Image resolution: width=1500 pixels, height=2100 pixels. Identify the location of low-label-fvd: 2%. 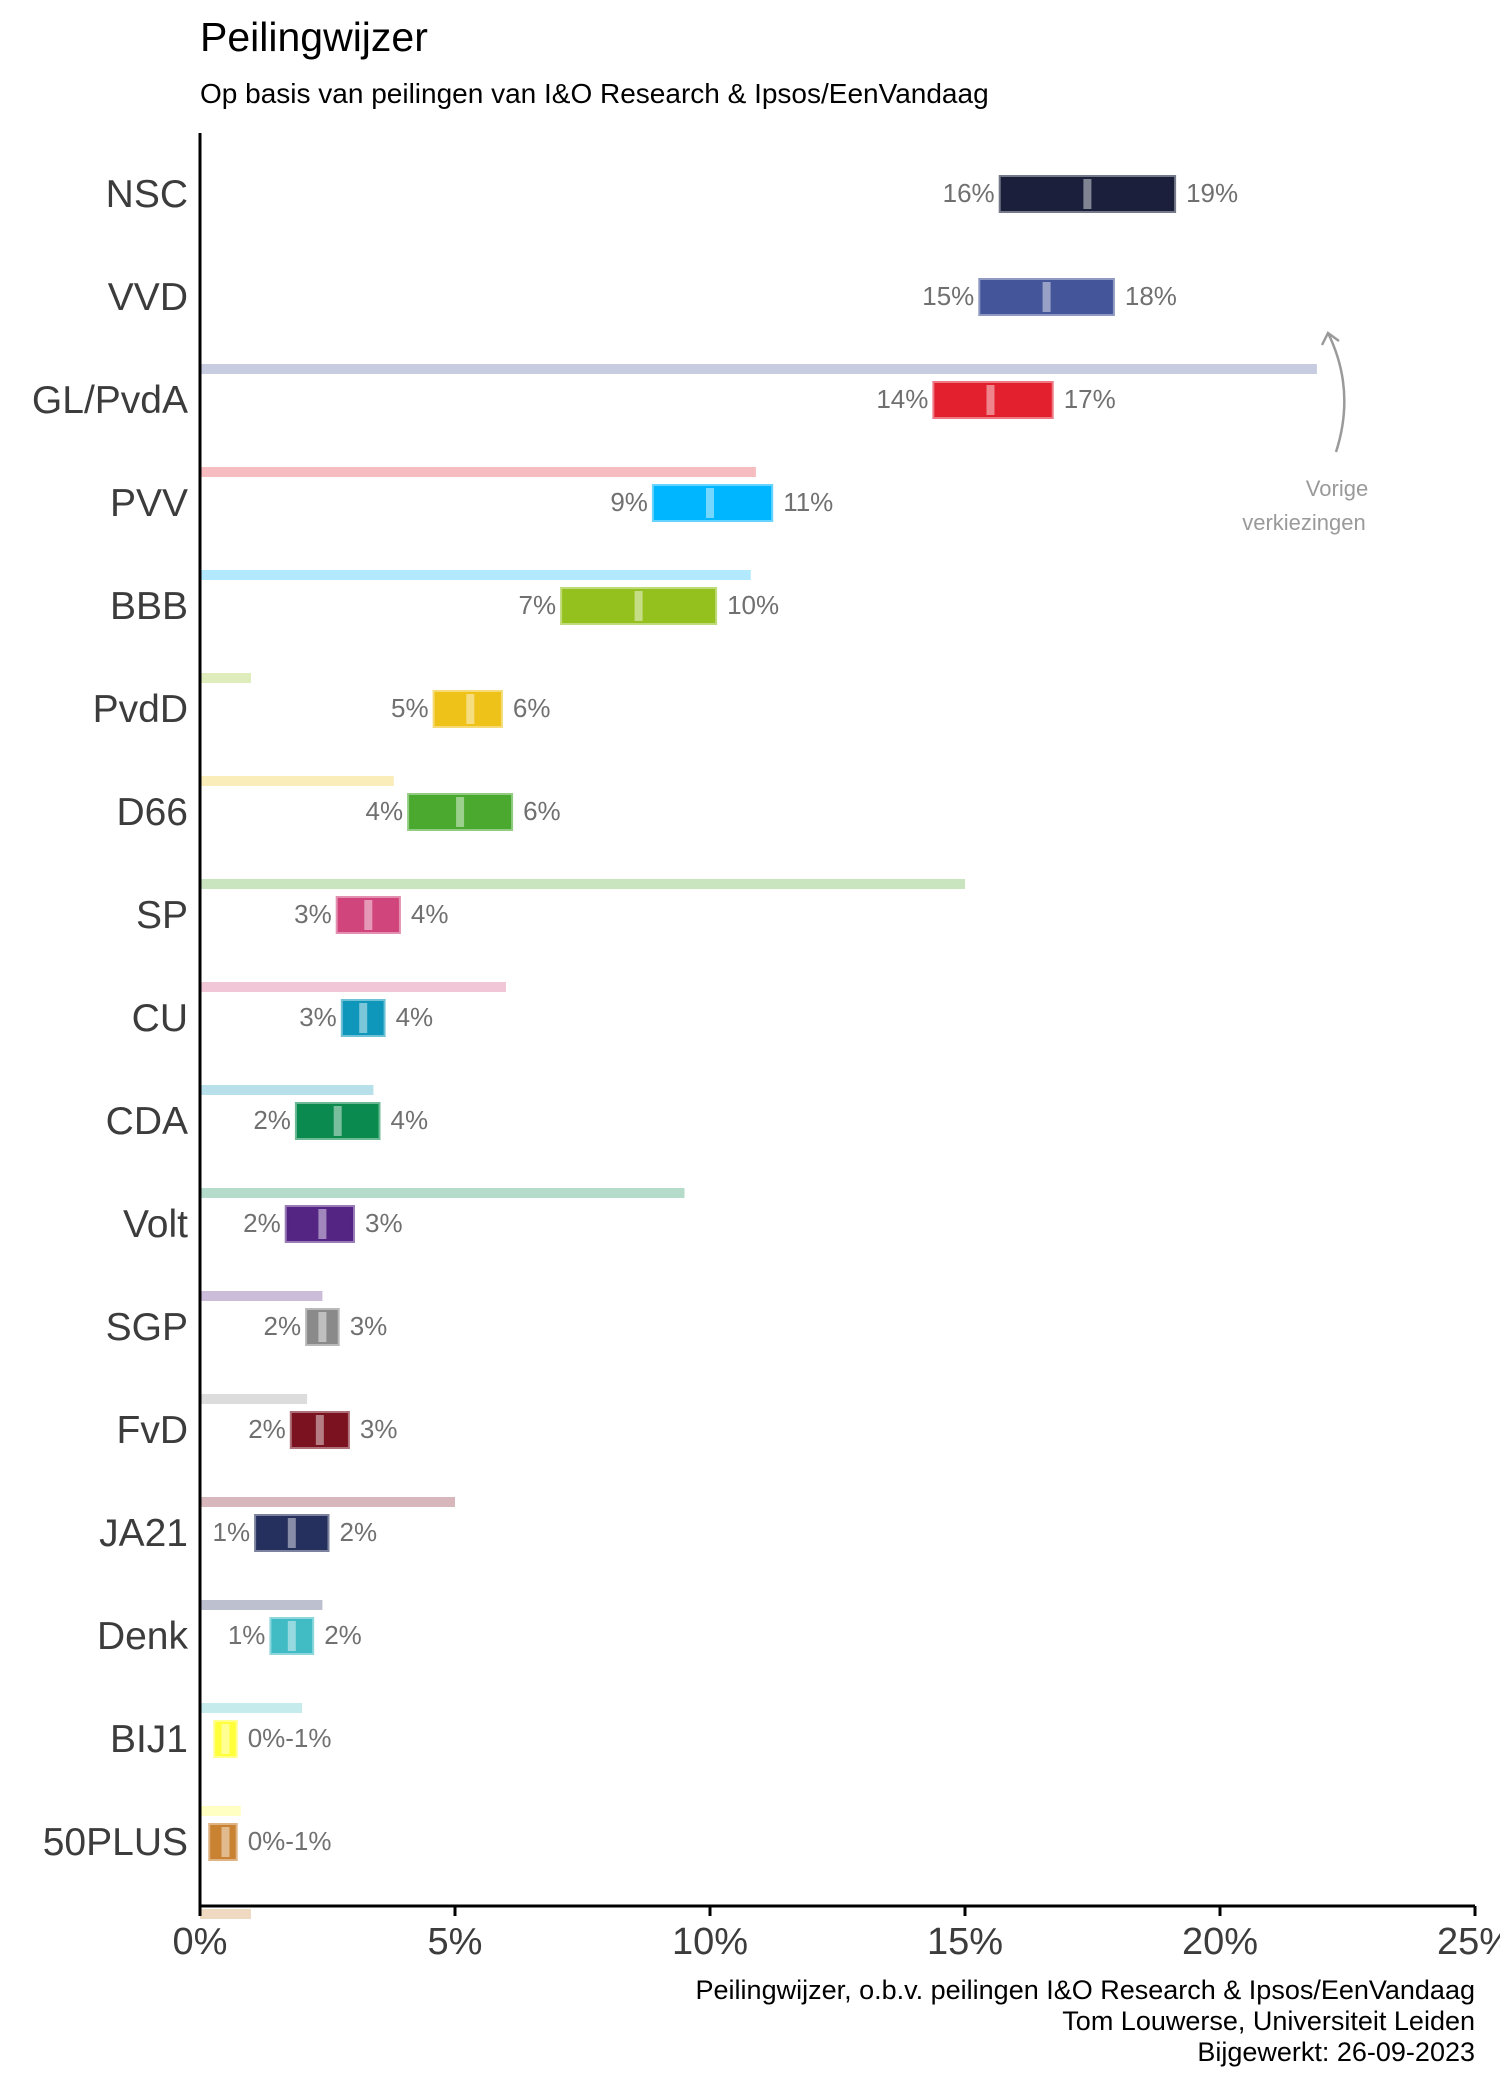
(267, 1429).